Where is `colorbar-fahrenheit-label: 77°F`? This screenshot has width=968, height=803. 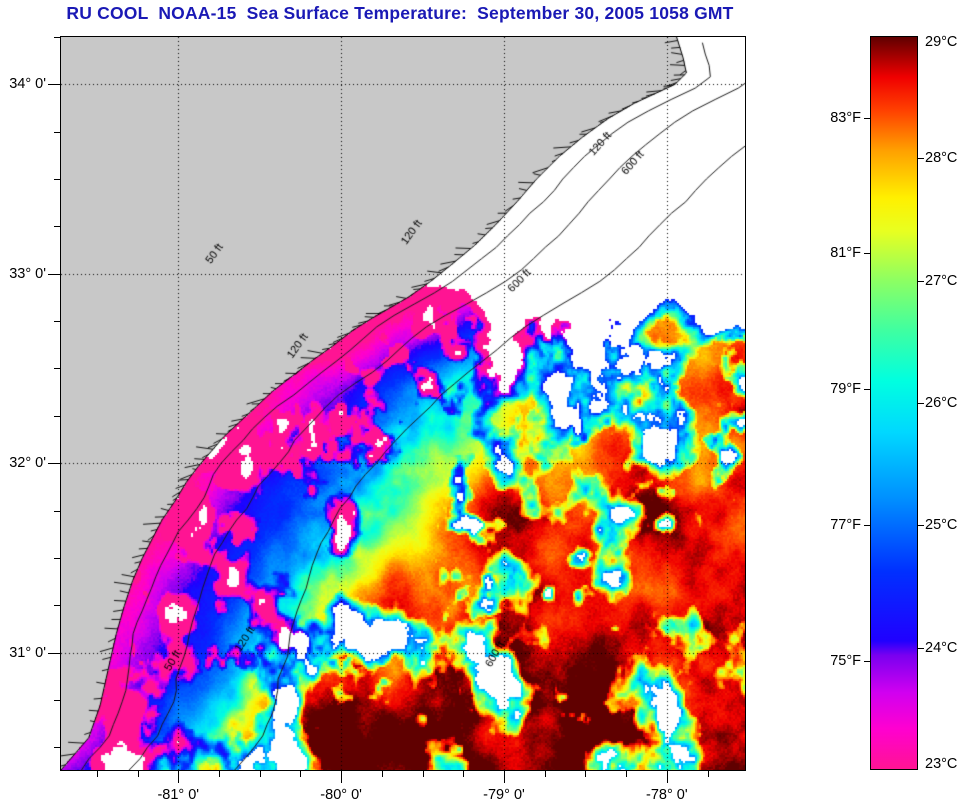 colorbar-fahrenheit-label: 77°F is located at coordinates (845, 525).